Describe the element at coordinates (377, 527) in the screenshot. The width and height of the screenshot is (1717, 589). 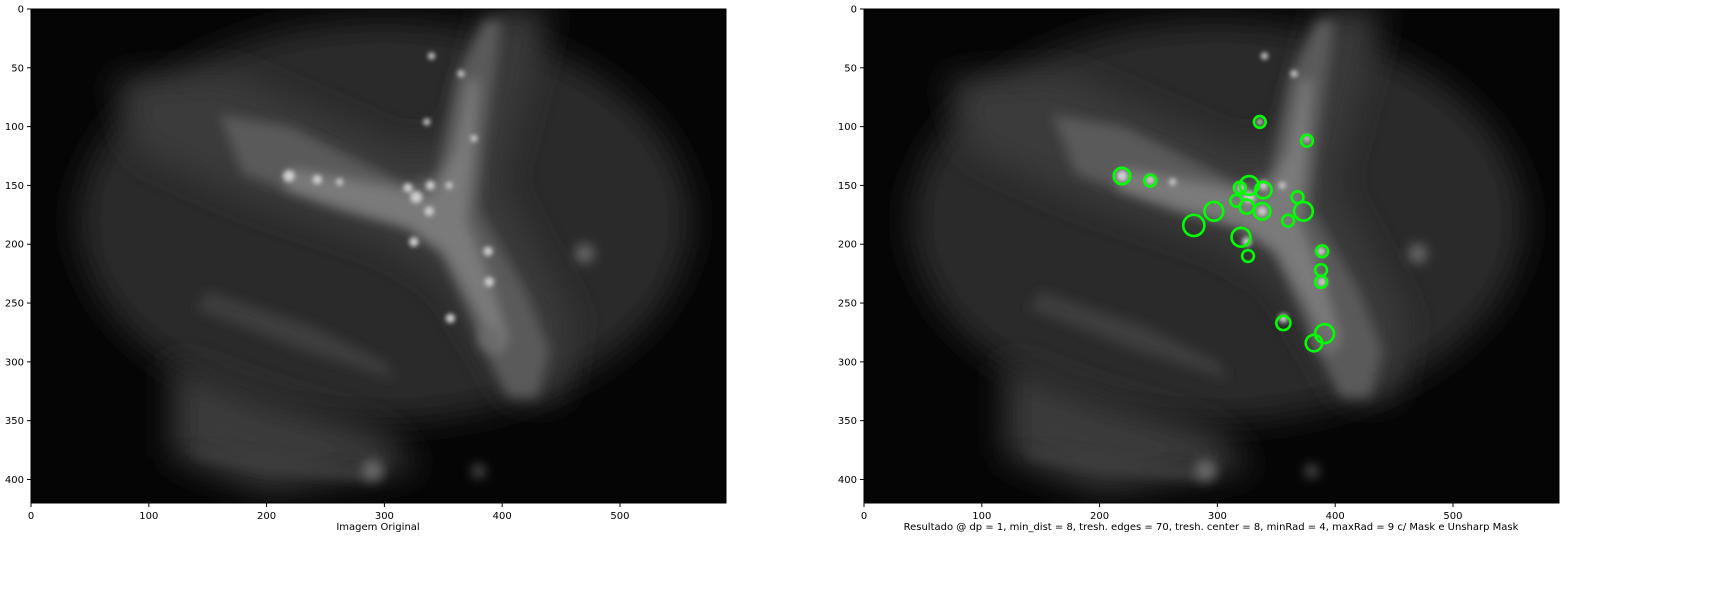
I see `panel-caption: Imagem Original` at that location.